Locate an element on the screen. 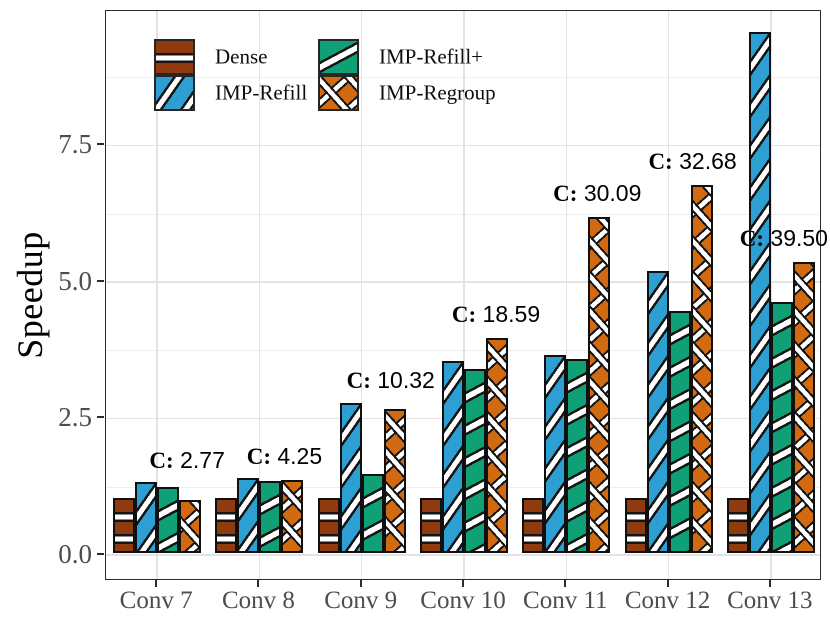 The width and height of the screenshot is (830, 617). legend-label-refillplus: IMP-Refill+ is located at coordinates (431, 56).